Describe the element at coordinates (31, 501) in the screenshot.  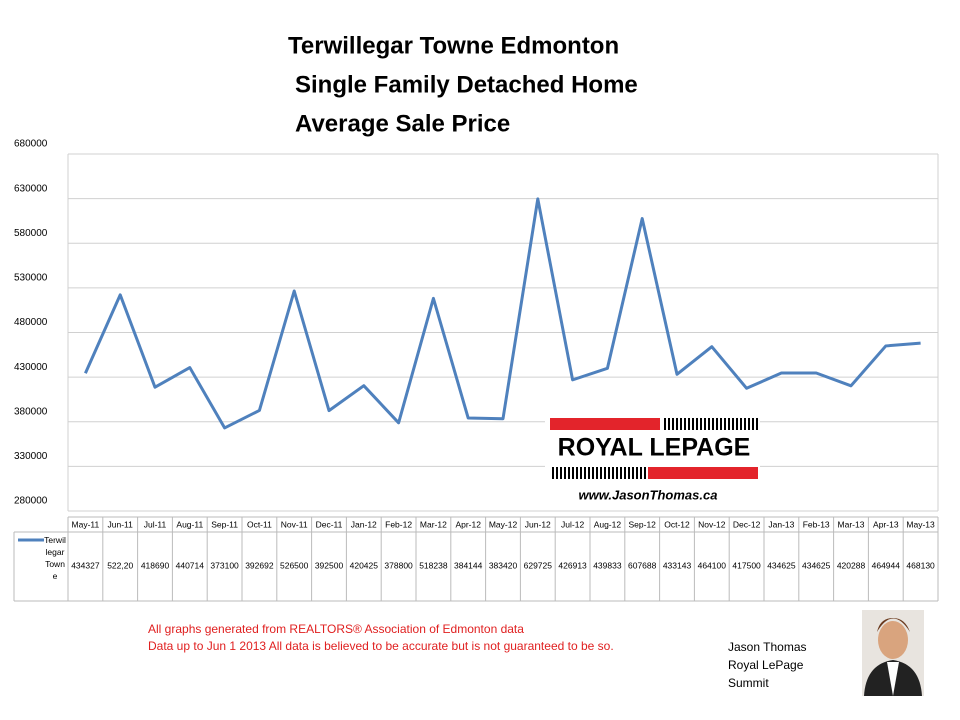
I see `y-tick-label: 280000` at that location.